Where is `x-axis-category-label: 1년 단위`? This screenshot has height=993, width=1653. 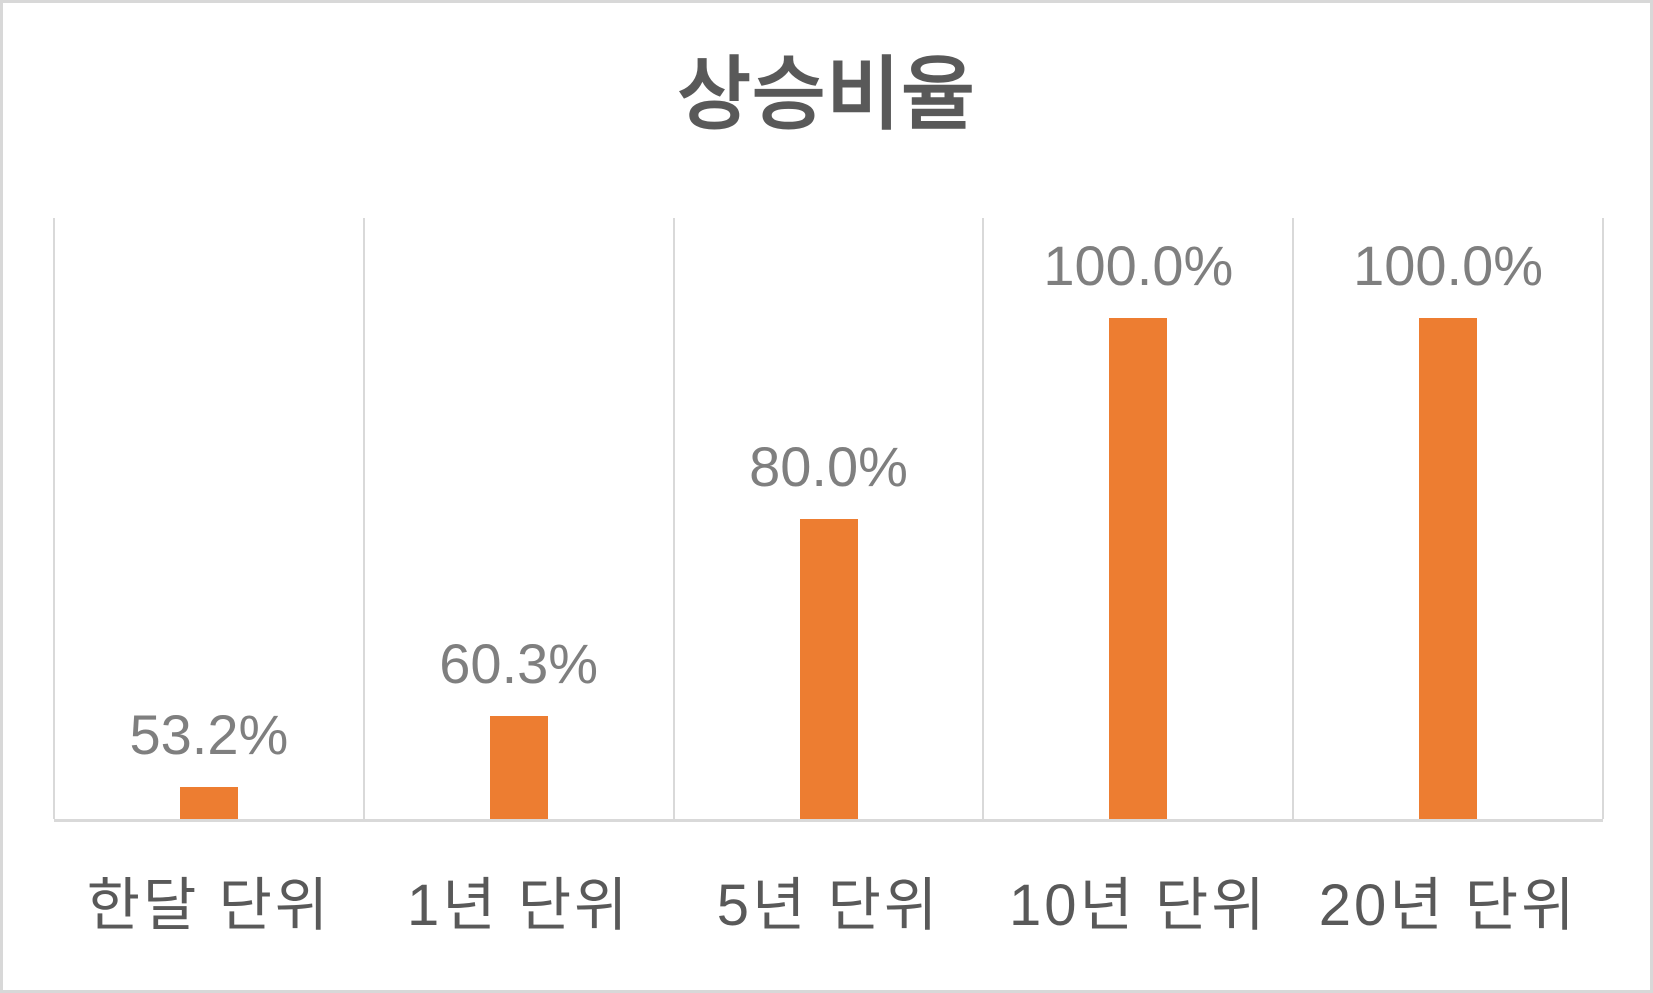 x-axis-category-label: 1년 단위 is located at coordinates (518, 905).